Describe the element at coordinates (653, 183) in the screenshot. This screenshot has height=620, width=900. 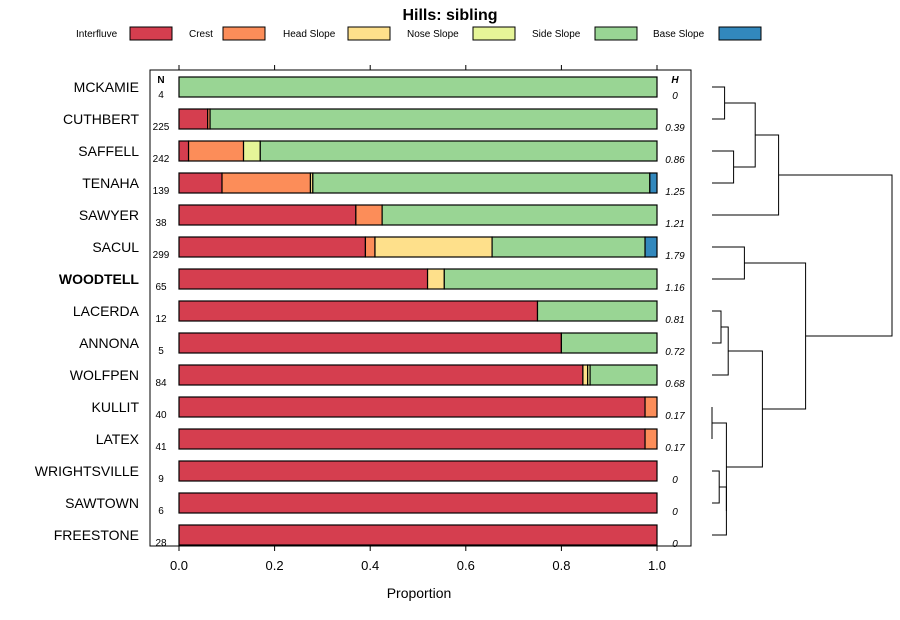
I see `bar-tenaha-base-slope` at that location.